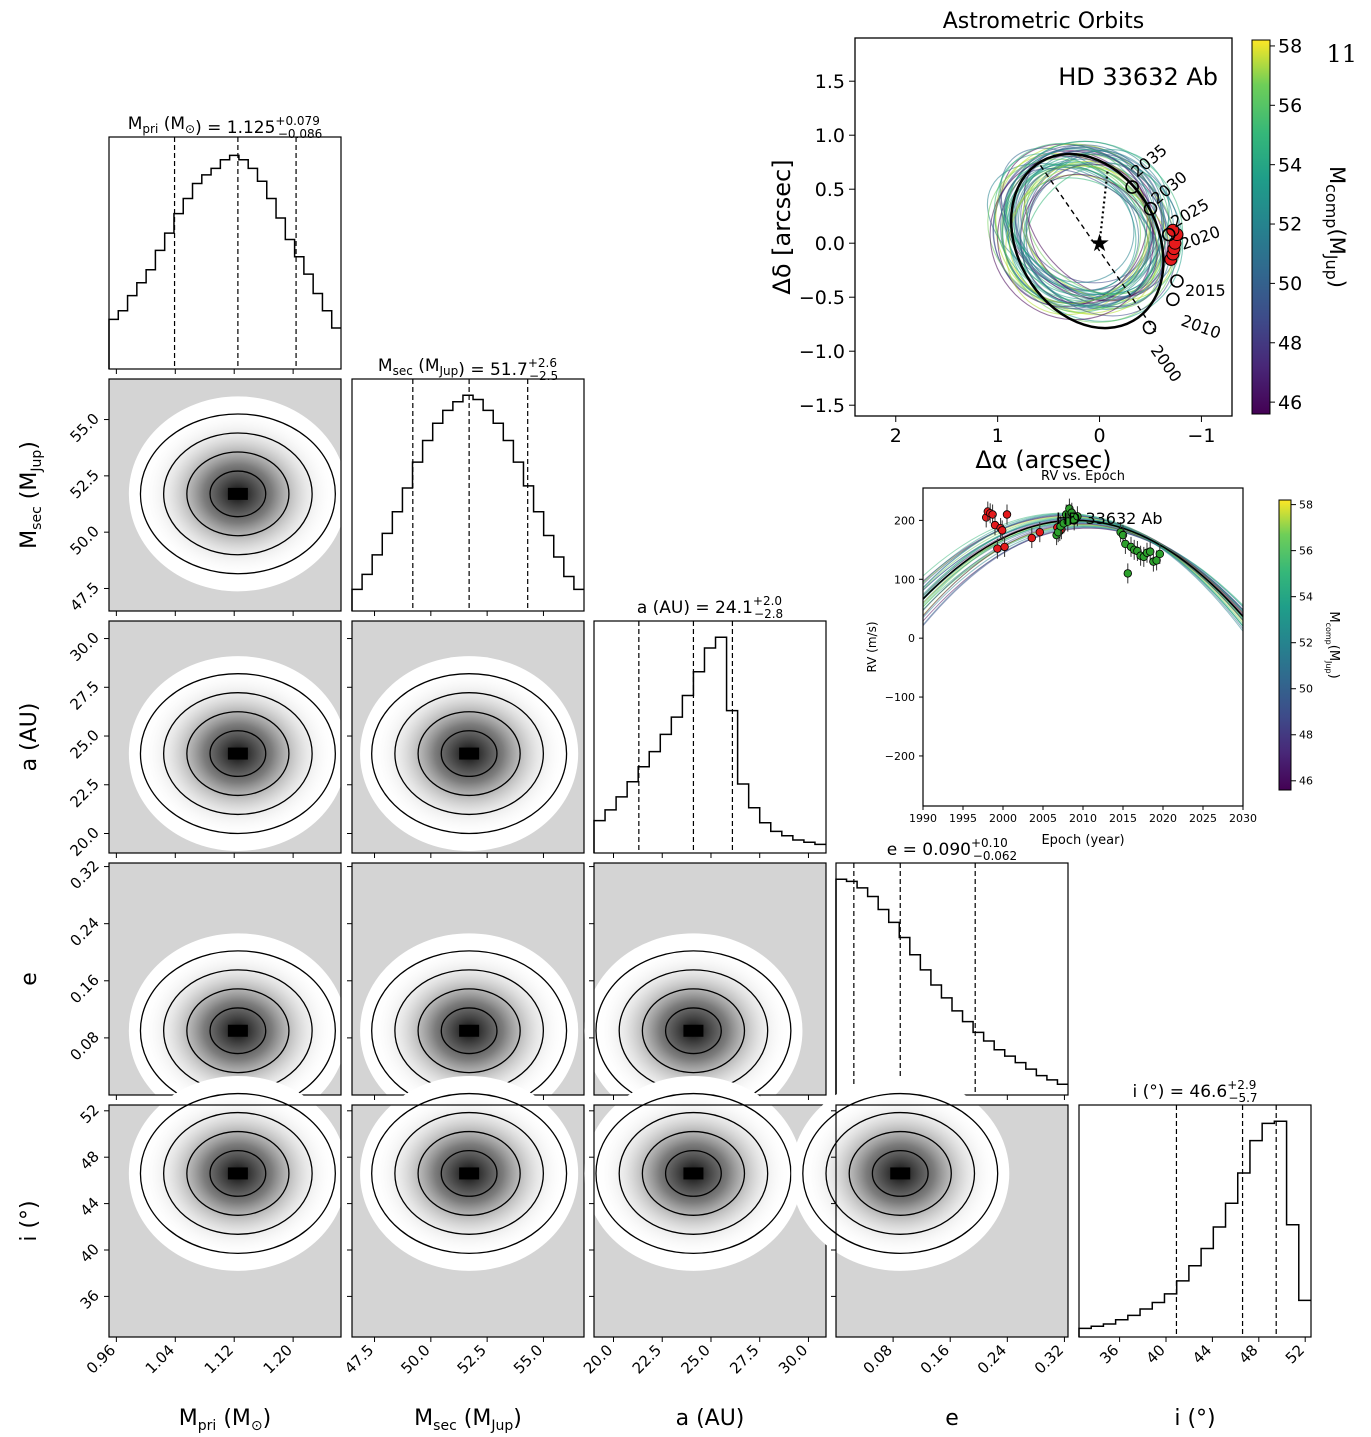  Describe the element at coordinates (710, 1418) in the screenshot. I see `x-axis-label-a: a (AU)` at that location.